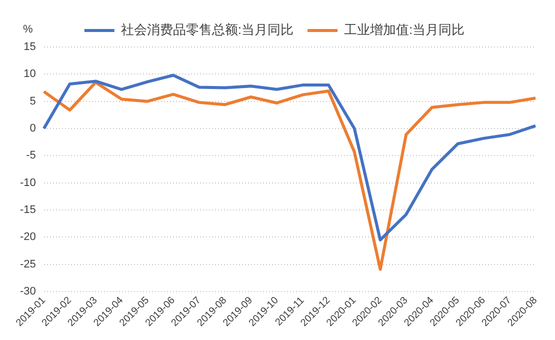 The height and width of the screenshot is (340, 555). I want to click on y-axis-title: %, so click(28, 30).